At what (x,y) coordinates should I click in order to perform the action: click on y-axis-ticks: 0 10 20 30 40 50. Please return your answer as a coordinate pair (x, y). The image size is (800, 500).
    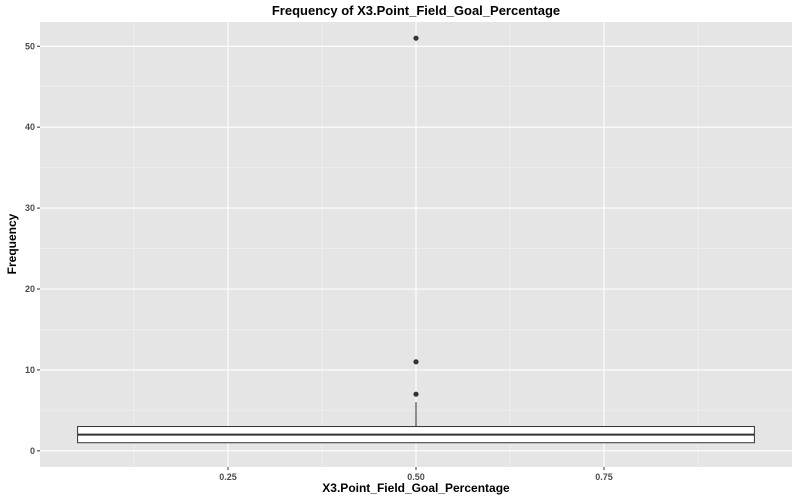
    Looking at the image, I should click on (32, 248).